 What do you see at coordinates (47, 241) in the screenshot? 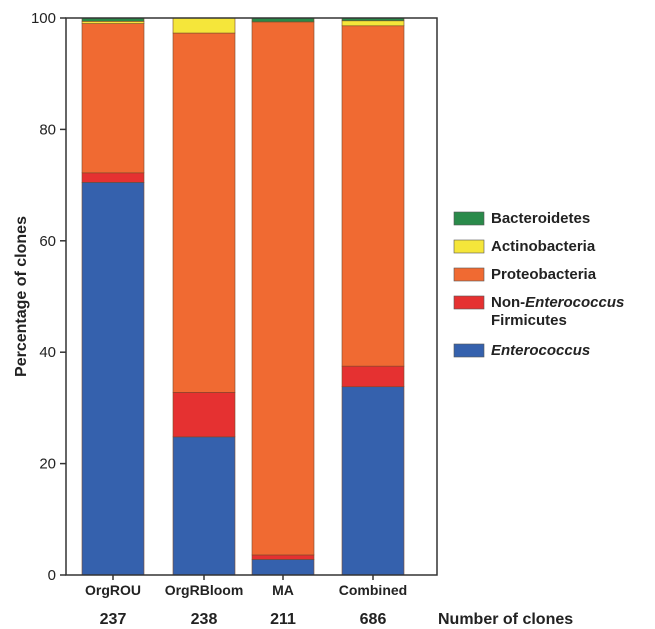
I see `y-tick-label: 60` at bounding box center [47, 241].